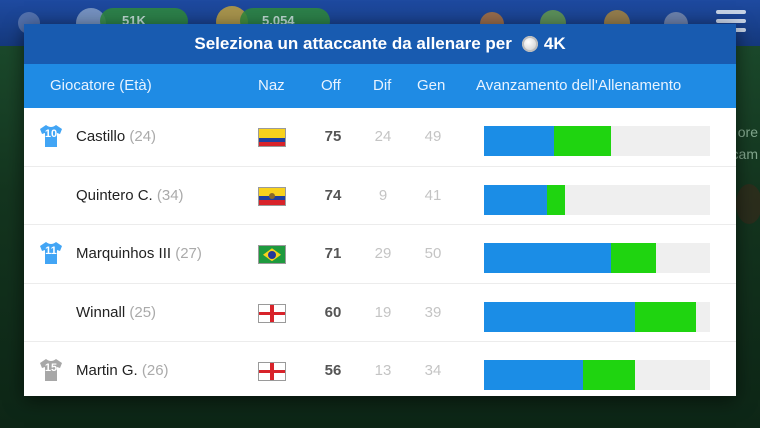 The height and width of the screenshot is (428, 760). What do you see at coordinates (271, 85) in the screenshot?
I see `header-nation: Naz` at bounding box center [271, 85].